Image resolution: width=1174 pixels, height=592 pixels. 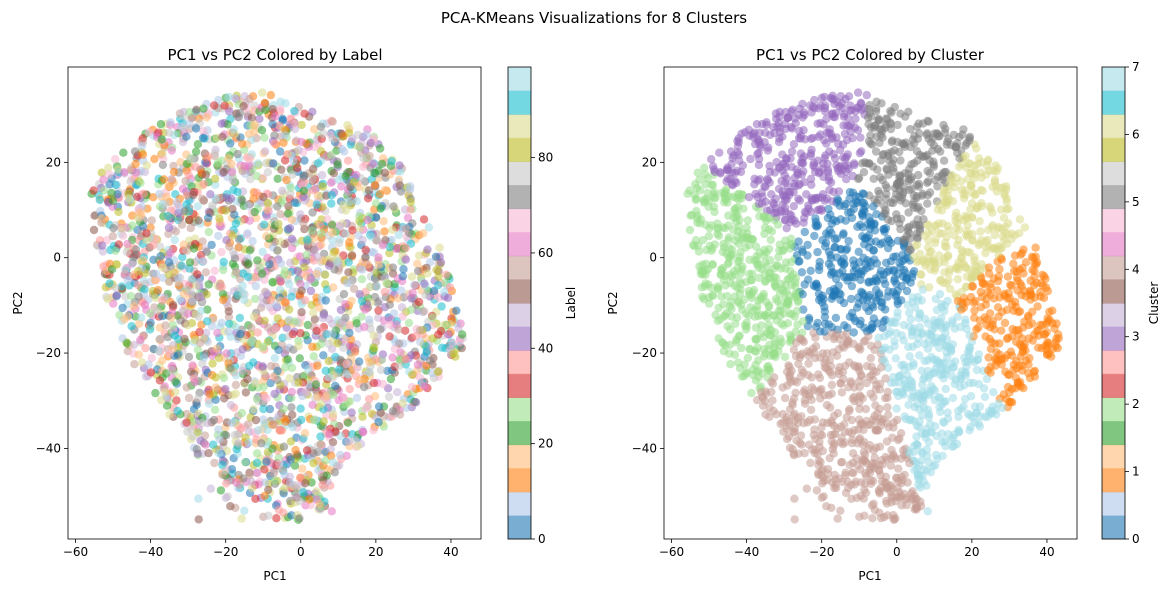 I want to click on colorbar-tick-label: 60, so click(x=545, y=253).